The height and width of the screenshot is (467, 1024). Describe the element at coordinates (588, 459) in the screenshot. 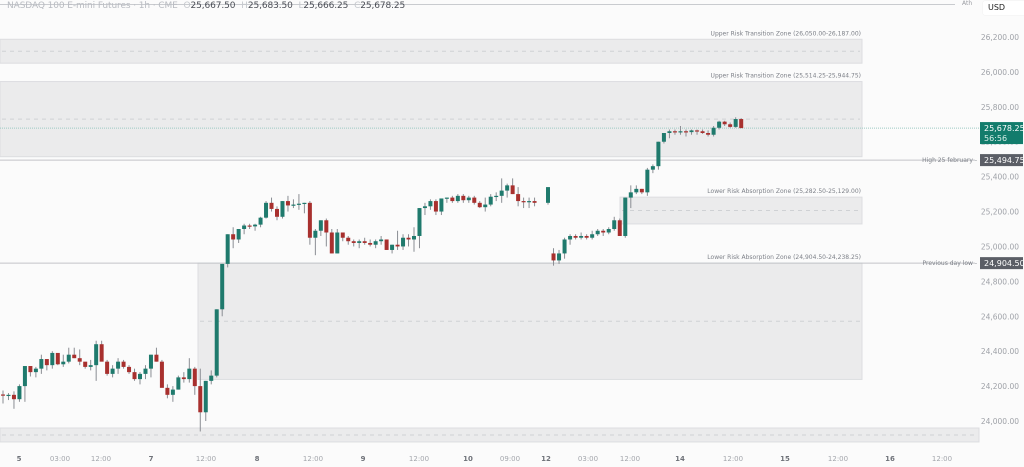

I see `time-tick-label: 03:00` at that location.